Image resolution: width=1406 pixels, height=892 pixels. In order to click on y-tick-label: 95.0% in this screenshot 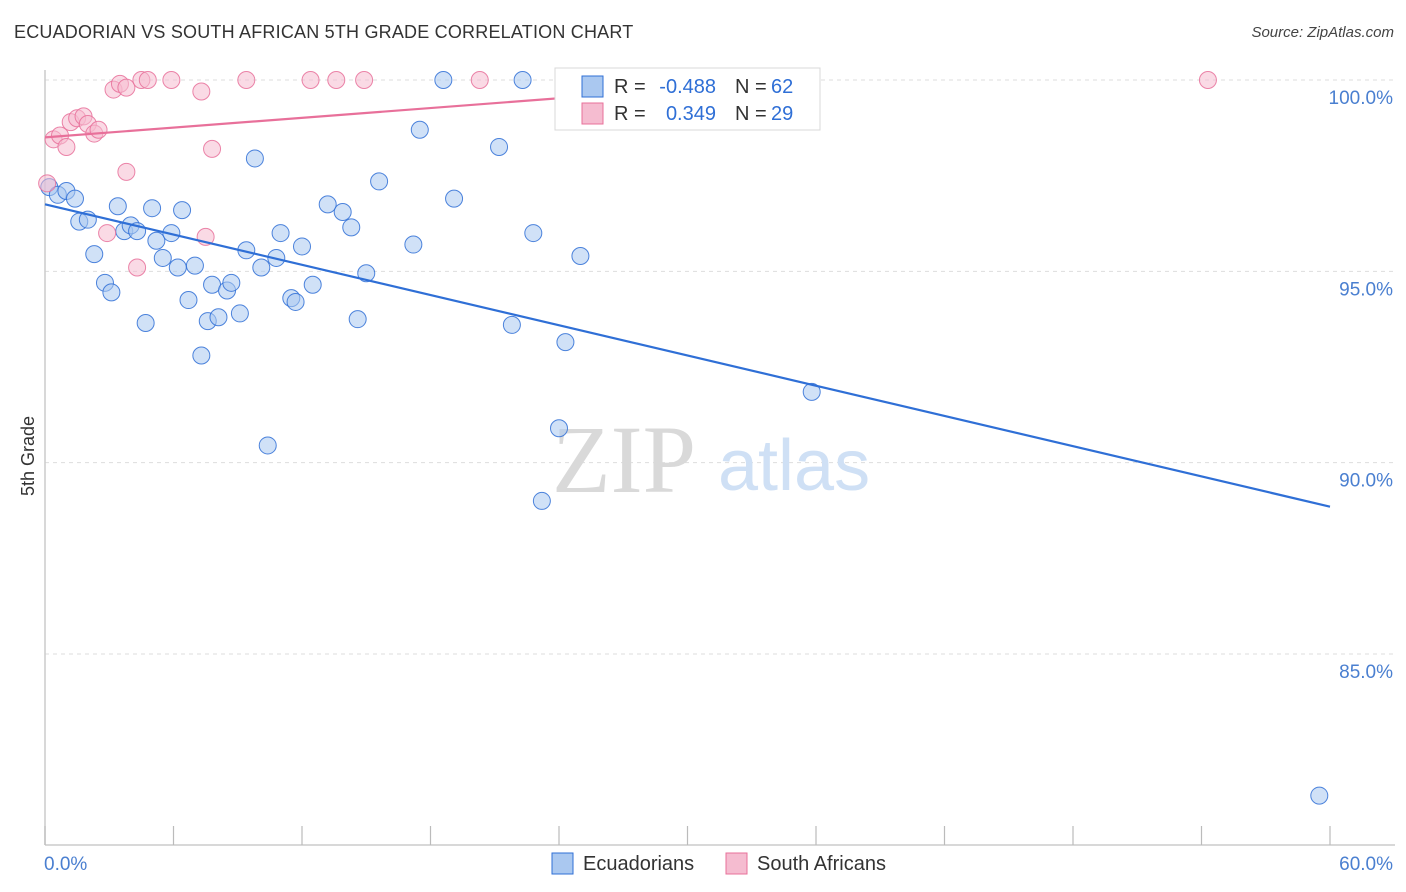, I will do `click(1366, 289)`.